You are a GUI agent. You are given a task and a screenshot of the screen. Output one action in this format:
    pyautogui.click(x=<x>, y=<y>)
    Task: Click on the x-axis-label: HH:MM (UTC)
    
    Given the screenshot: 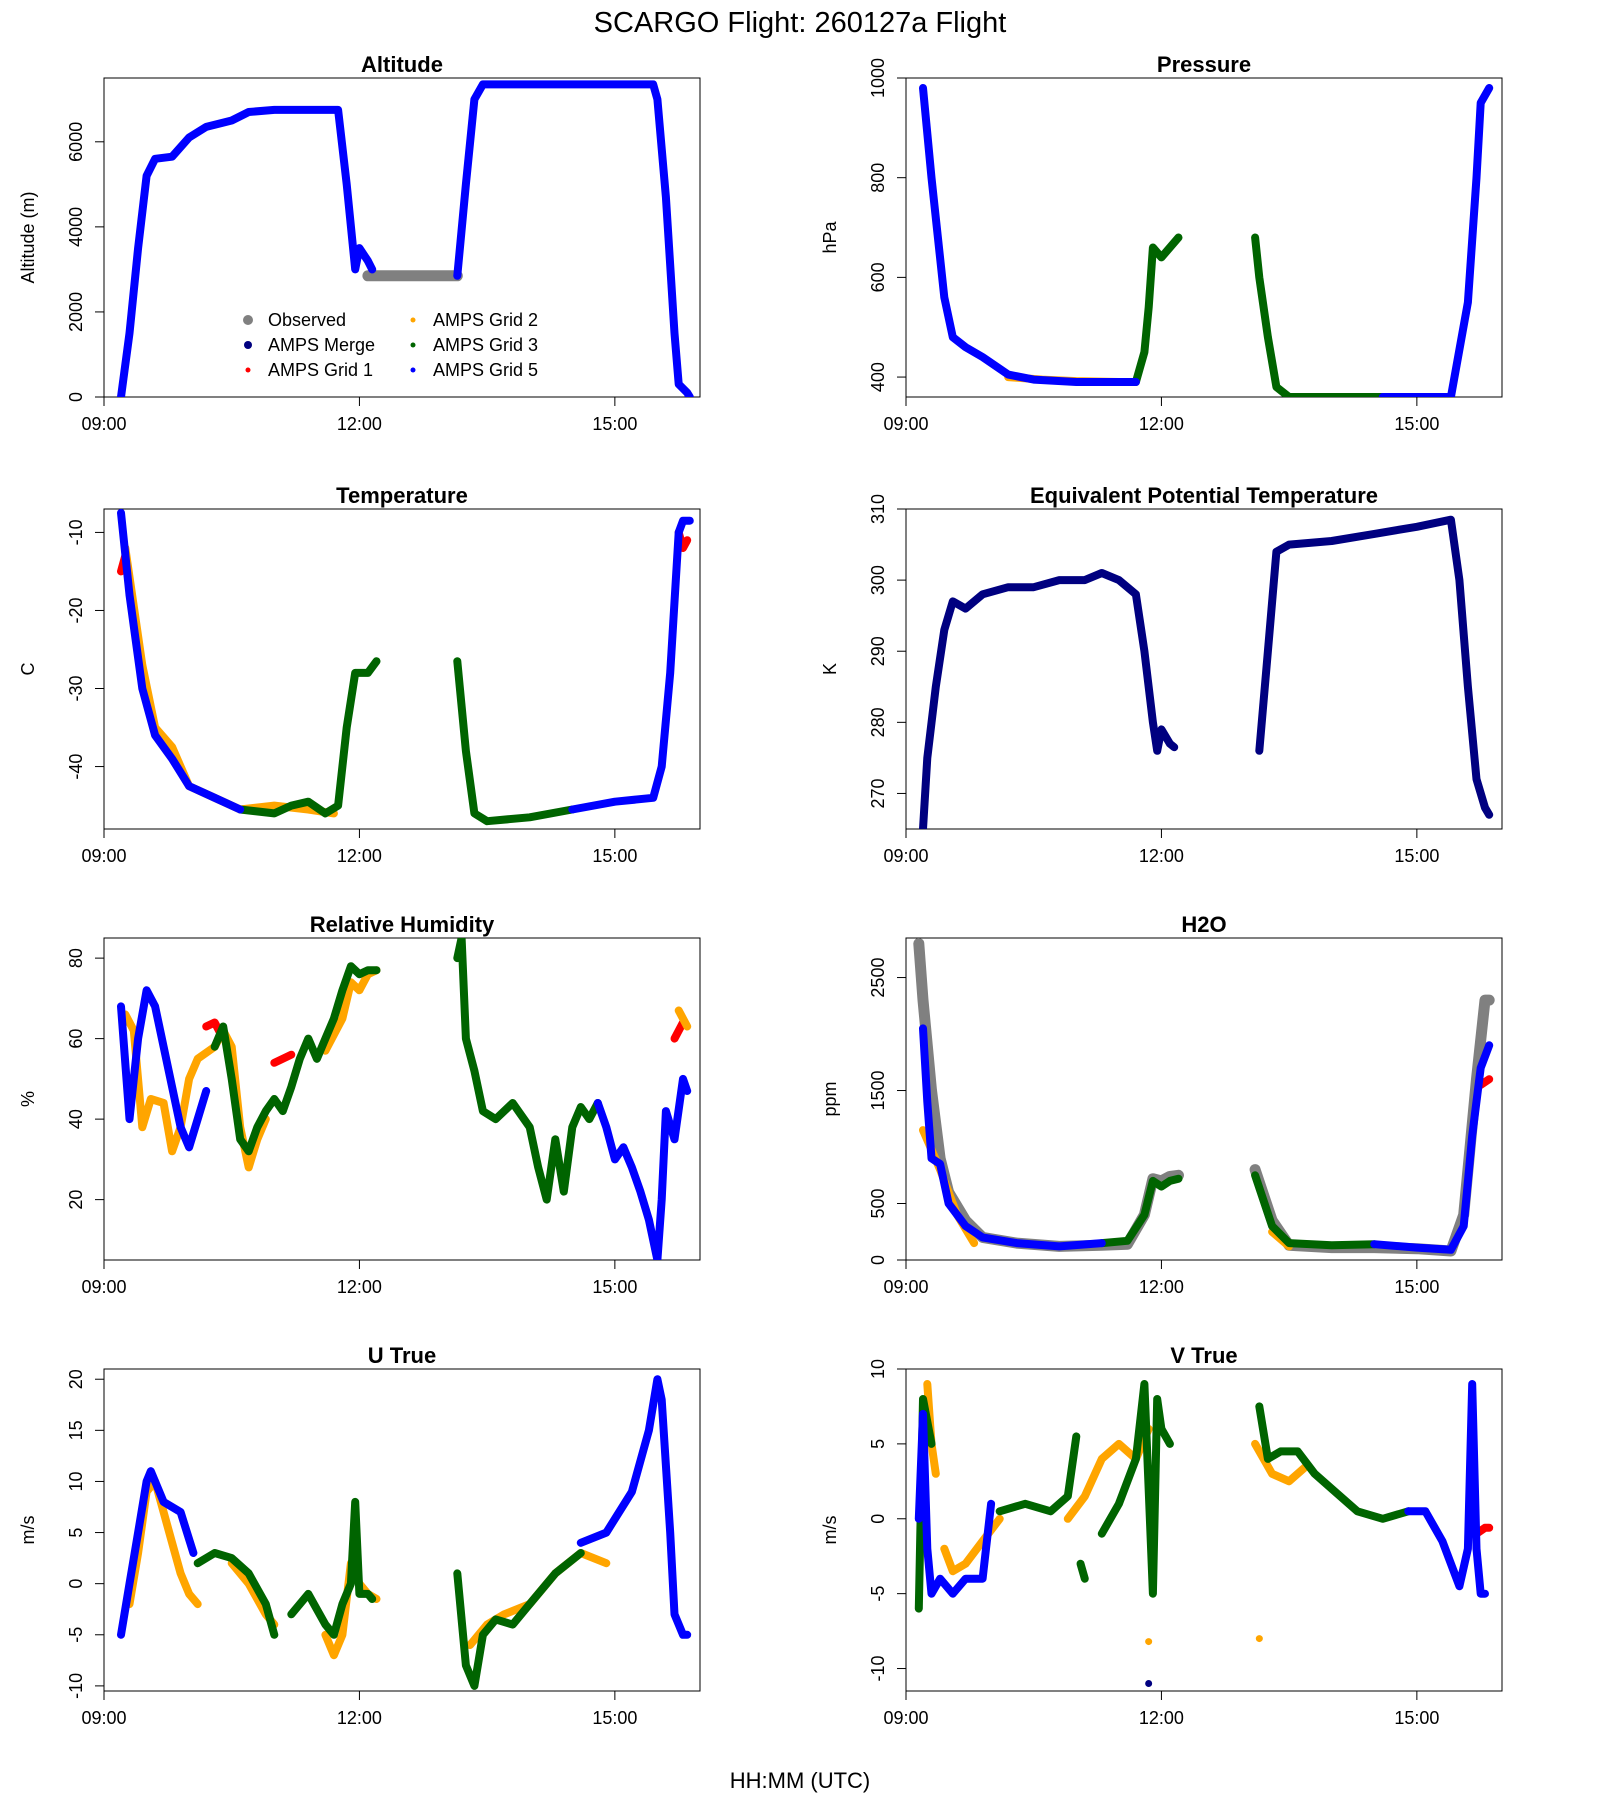 What is the action you would take?
    pyautogui.click(x=800, y=1780)
    